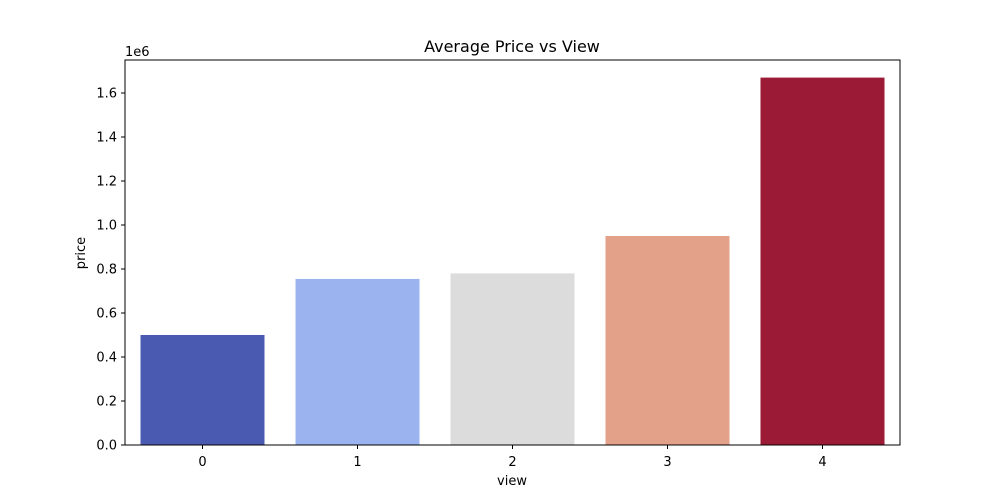 This screenshot has height=504, width=1000. What do you see at coordinates (106, 182) in the screenshot?
I see `y-tick-label: 1.2` at bounding box center [106, 182].